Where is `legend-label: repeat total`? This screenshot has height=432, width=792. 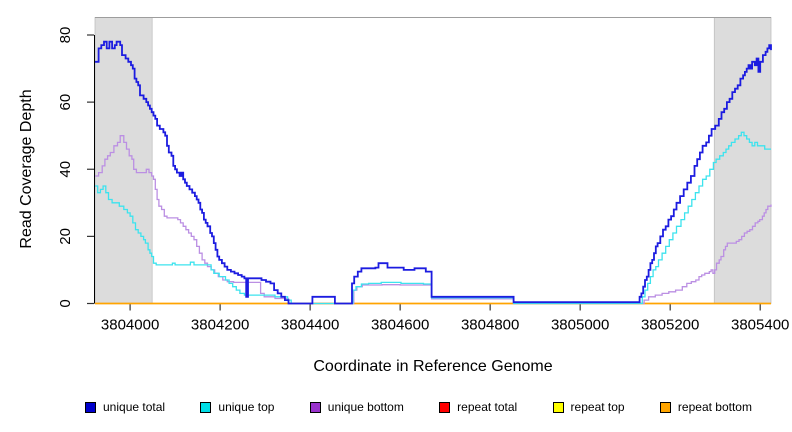 legend-label: repeat total is located at coordinates (487, 407).